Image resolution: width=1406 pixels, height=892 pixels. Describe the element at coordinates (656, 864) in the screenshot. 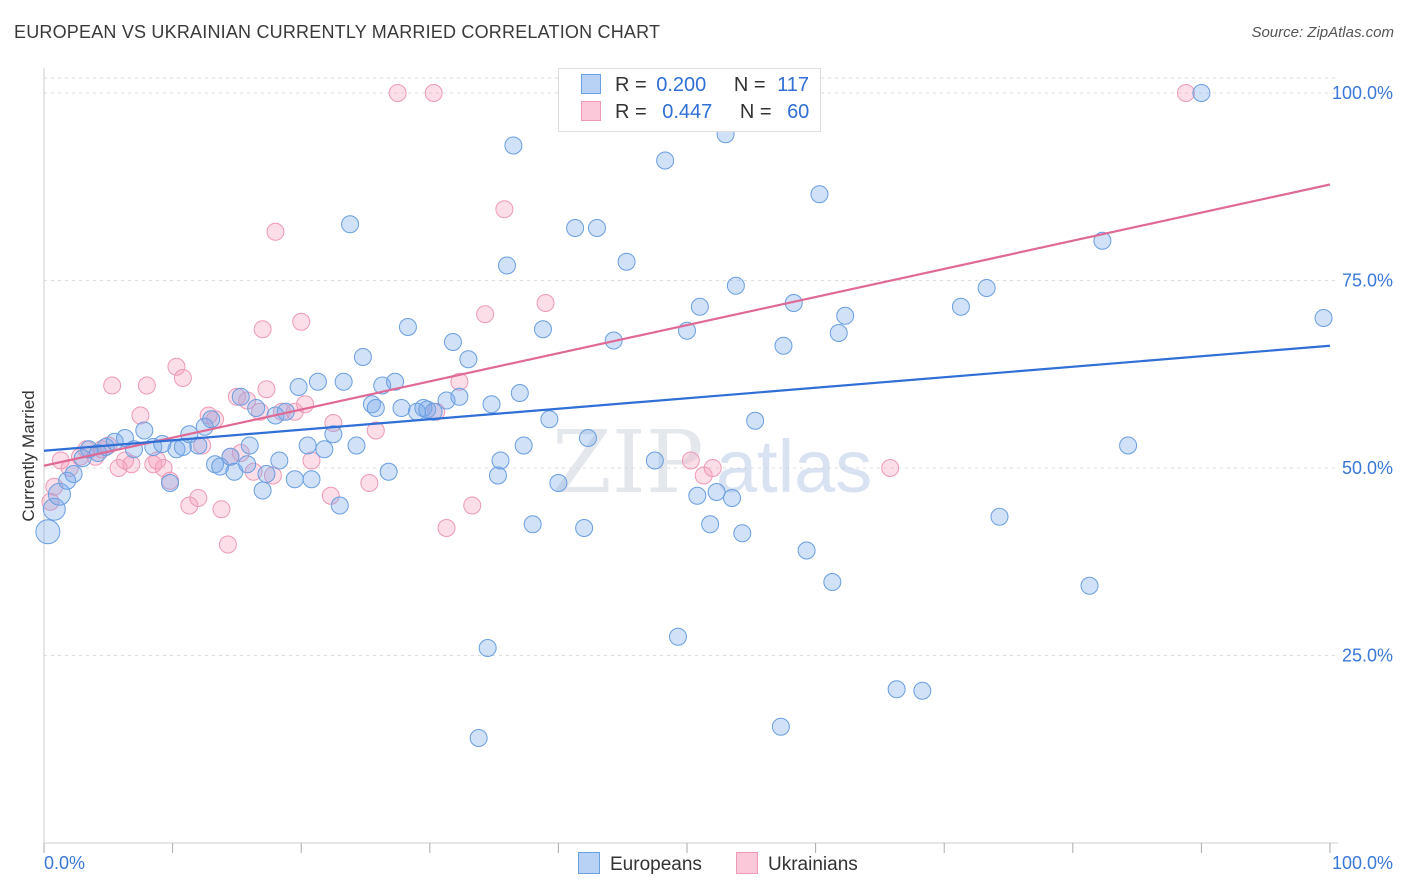

I see `europeans-legend-label: Europeans` at that location.